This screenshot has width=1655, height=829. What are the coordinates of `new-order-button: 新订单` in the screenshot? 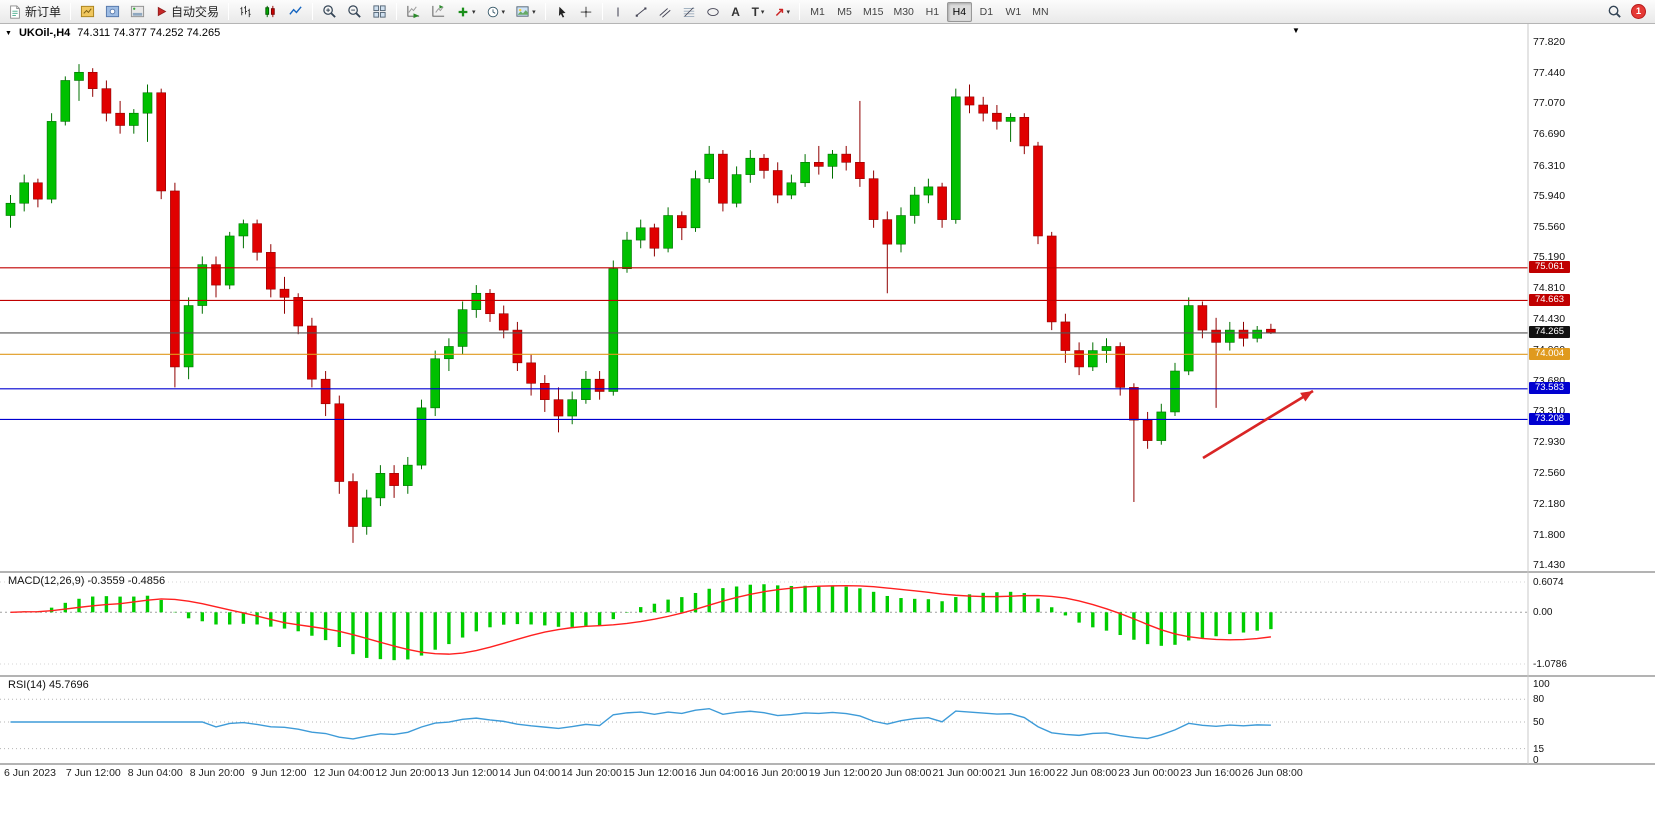 It's located at (34, 12).